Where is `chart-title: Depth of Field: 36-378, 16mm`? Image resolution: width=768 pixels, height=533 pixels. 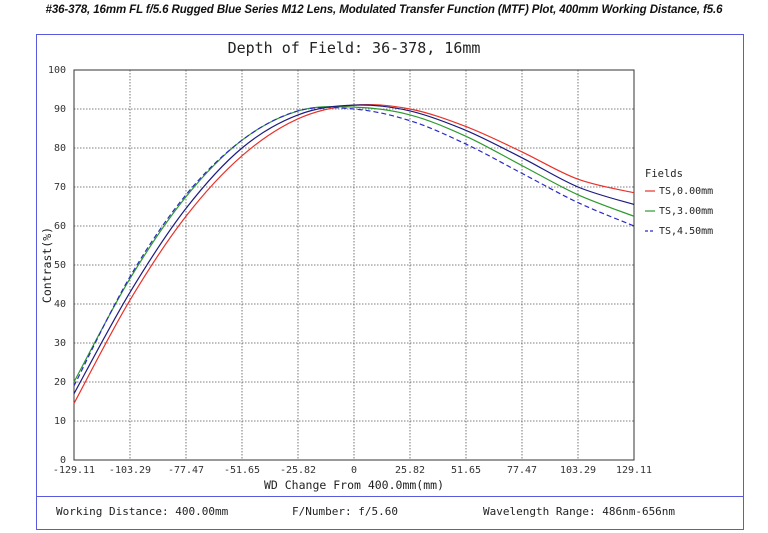
chart-title: Depth of Field: 36-378, 16mm is located at coordinates (354, 48).